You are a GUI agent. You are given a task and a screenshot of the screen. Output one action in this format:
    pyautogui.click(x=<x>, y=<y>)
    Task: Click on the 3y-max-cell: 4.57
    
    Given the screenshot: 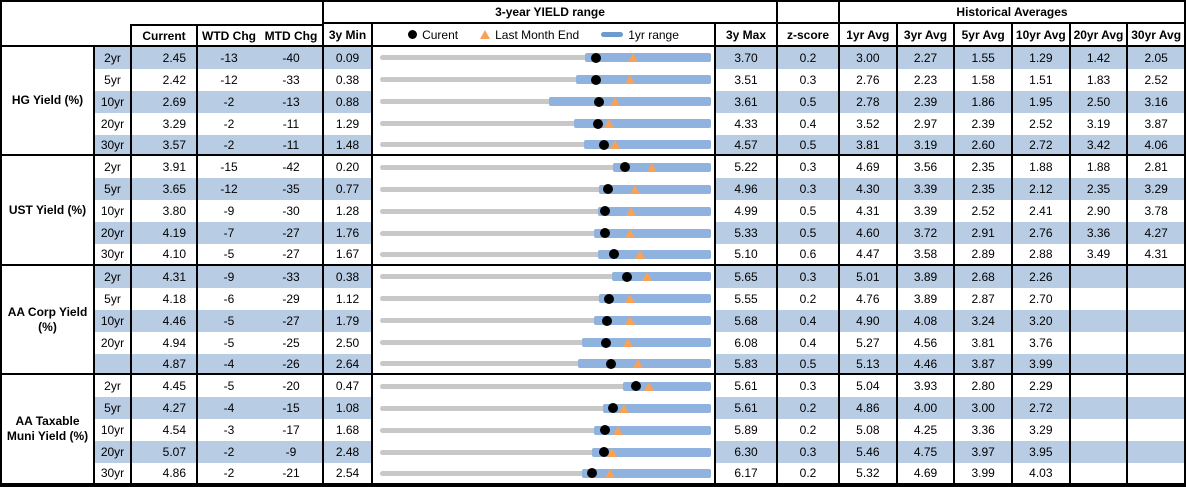 What is the action you would take?
    pyautogui.click(x=745, y=145)
    